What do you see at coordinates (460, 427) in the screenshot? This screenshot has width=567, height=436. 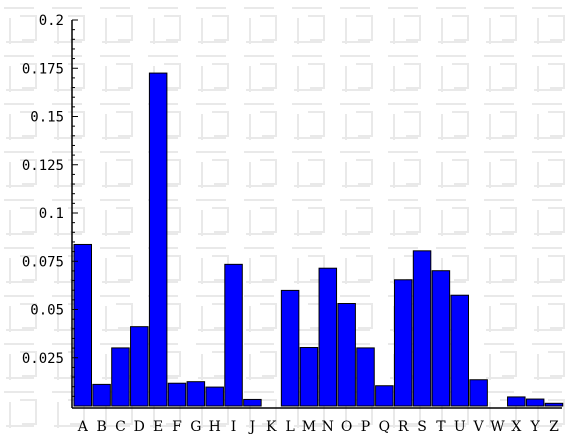 I see `x-tick-label: U` at bounding box center [460, 427].